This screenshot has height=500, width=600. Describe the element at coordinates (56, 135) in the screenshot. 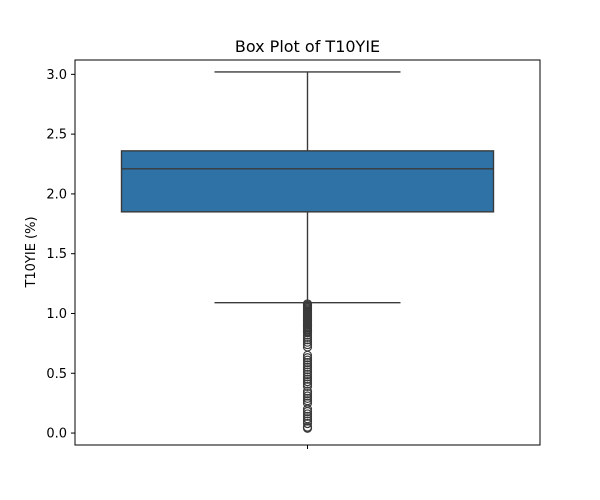

I see `y-tick-label: 2.5` at that location.